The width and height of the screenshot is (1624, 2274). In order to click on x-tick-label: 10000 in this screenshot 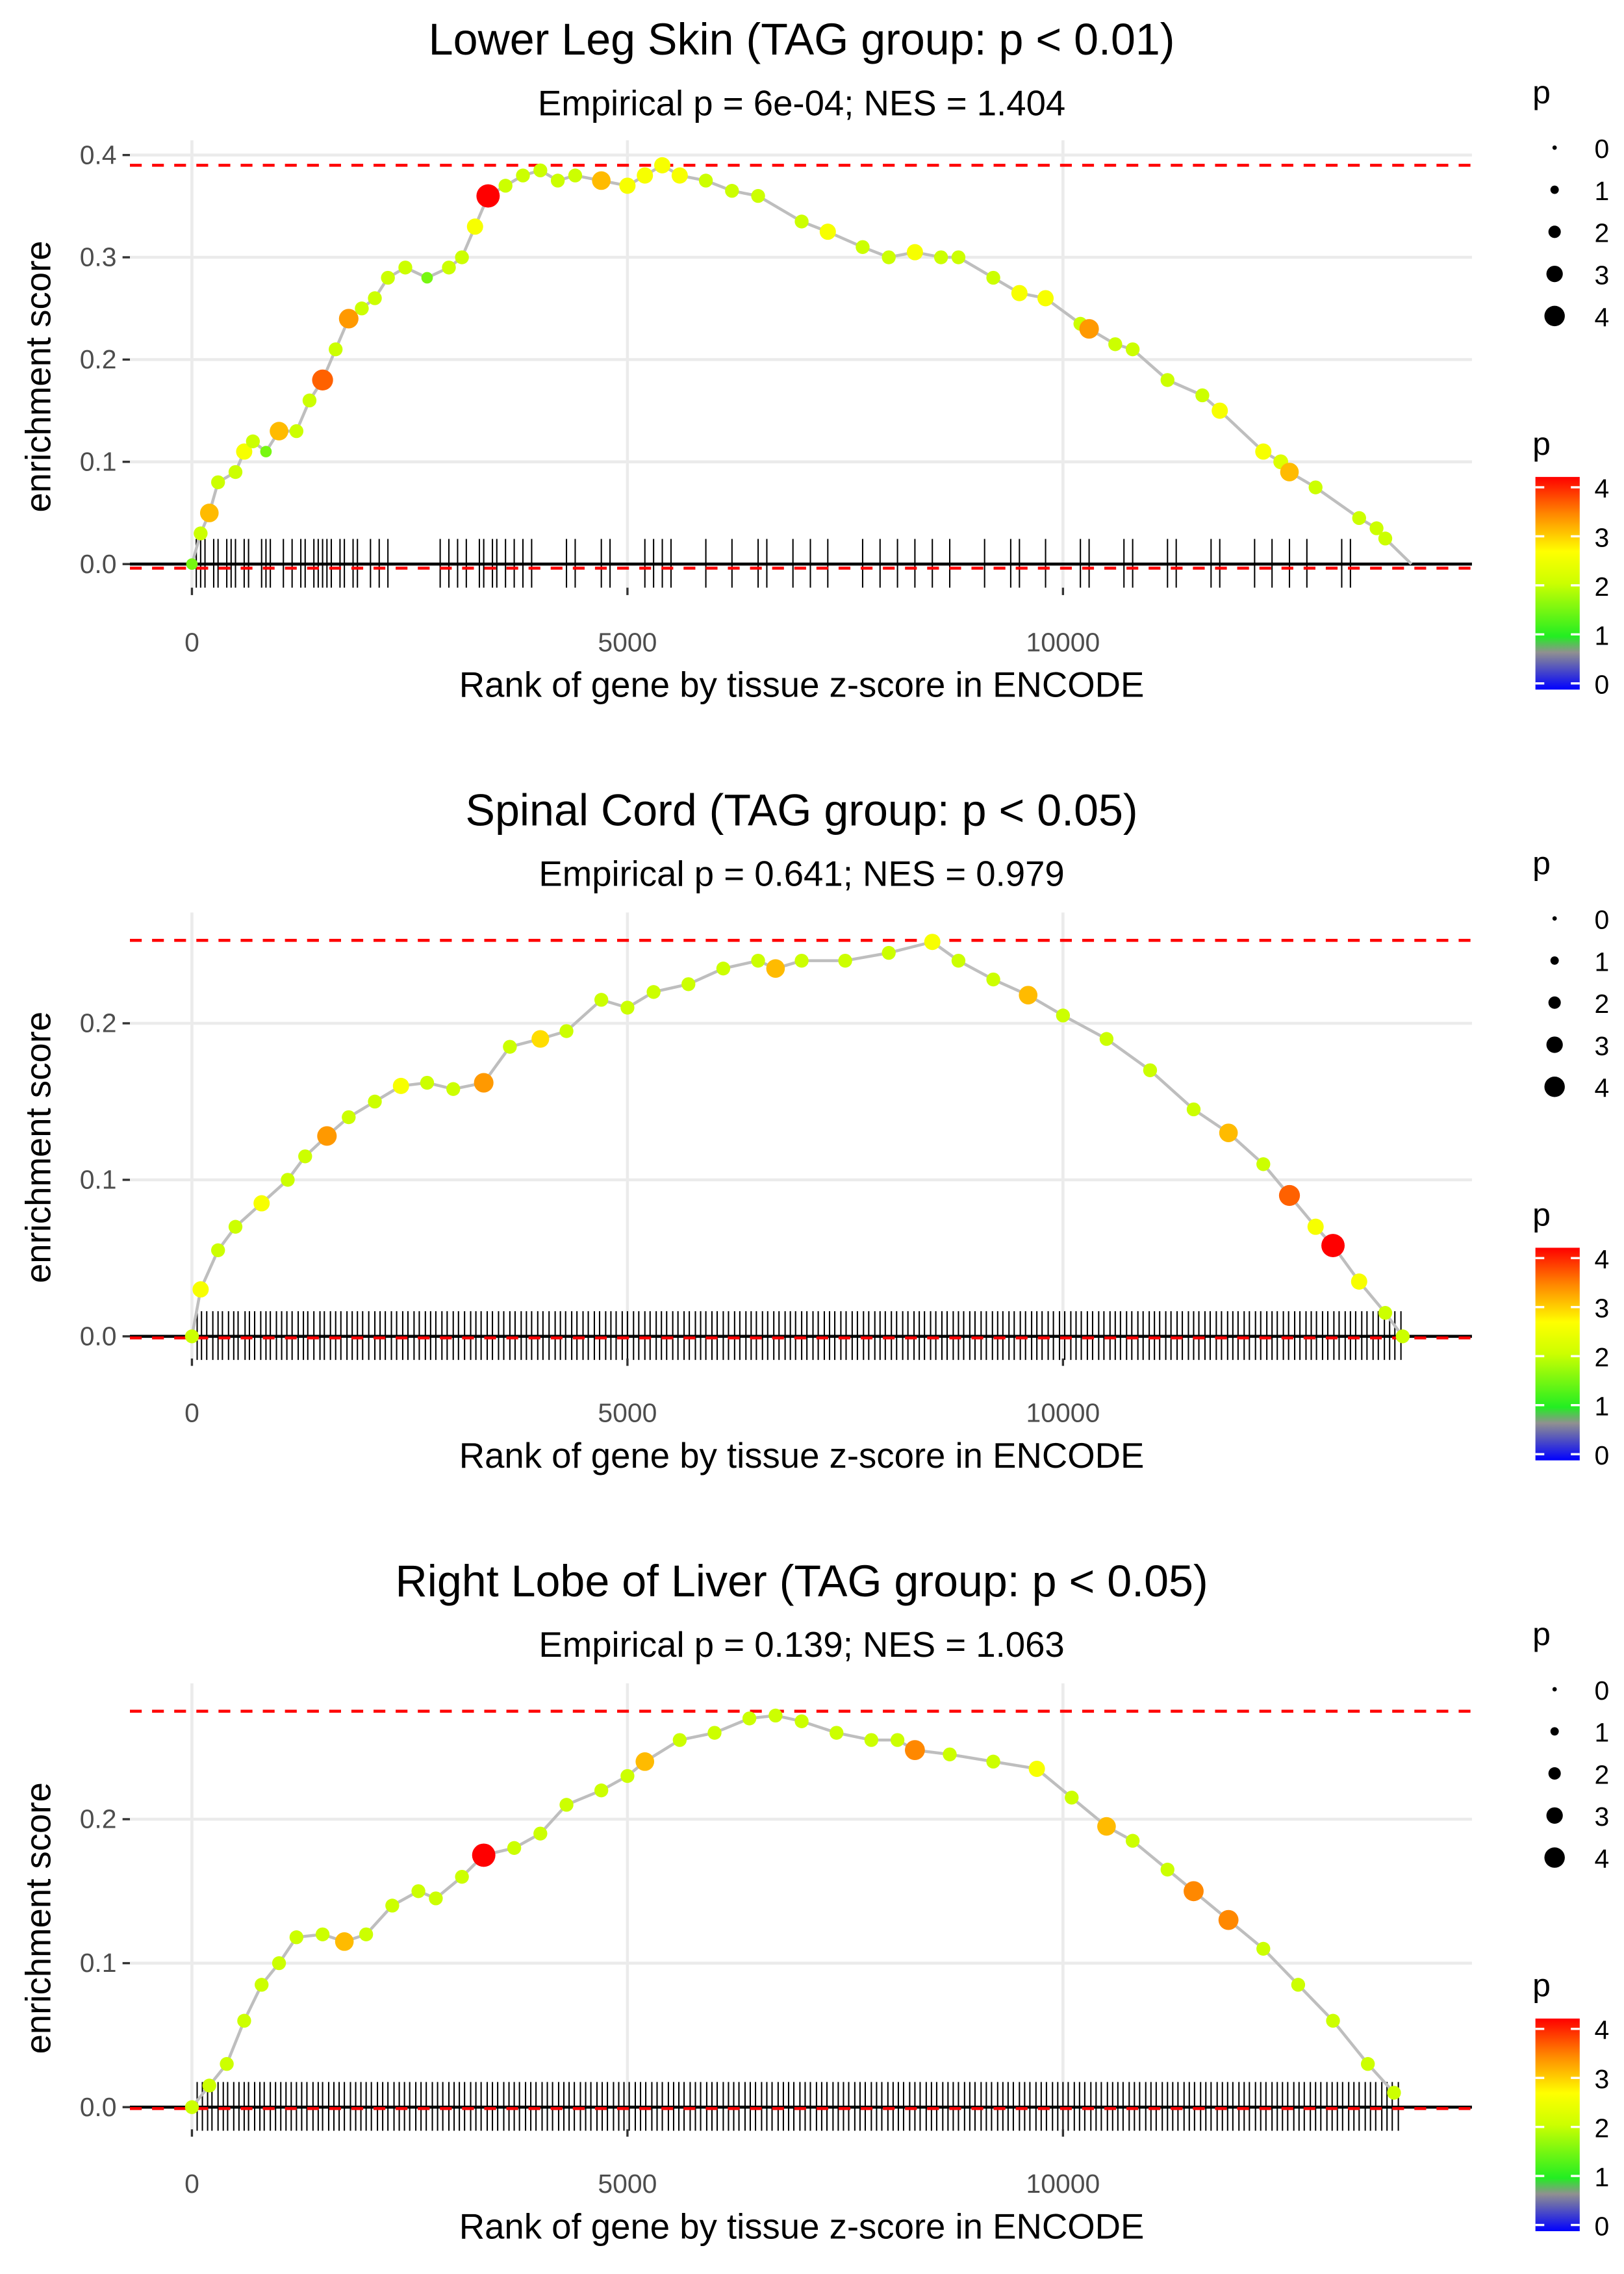, I will do `click(1063, 1413)`.